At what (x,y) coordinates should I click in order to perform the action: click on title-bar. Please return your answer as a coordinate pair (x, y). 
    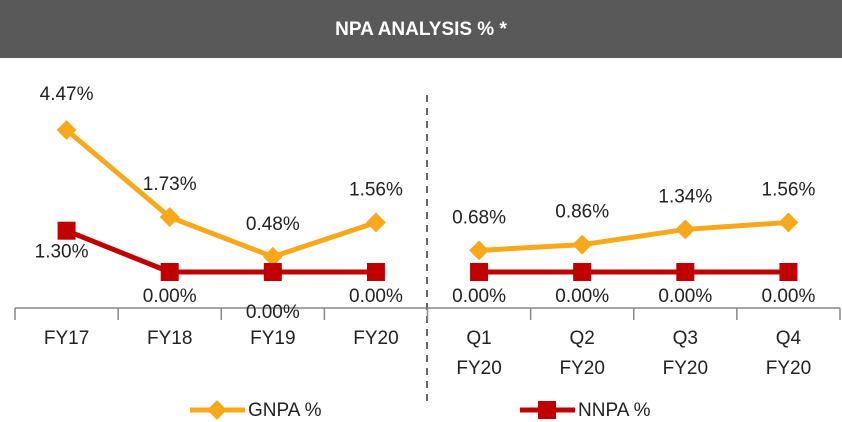
    Looking at the image, I should click on (421, 29).